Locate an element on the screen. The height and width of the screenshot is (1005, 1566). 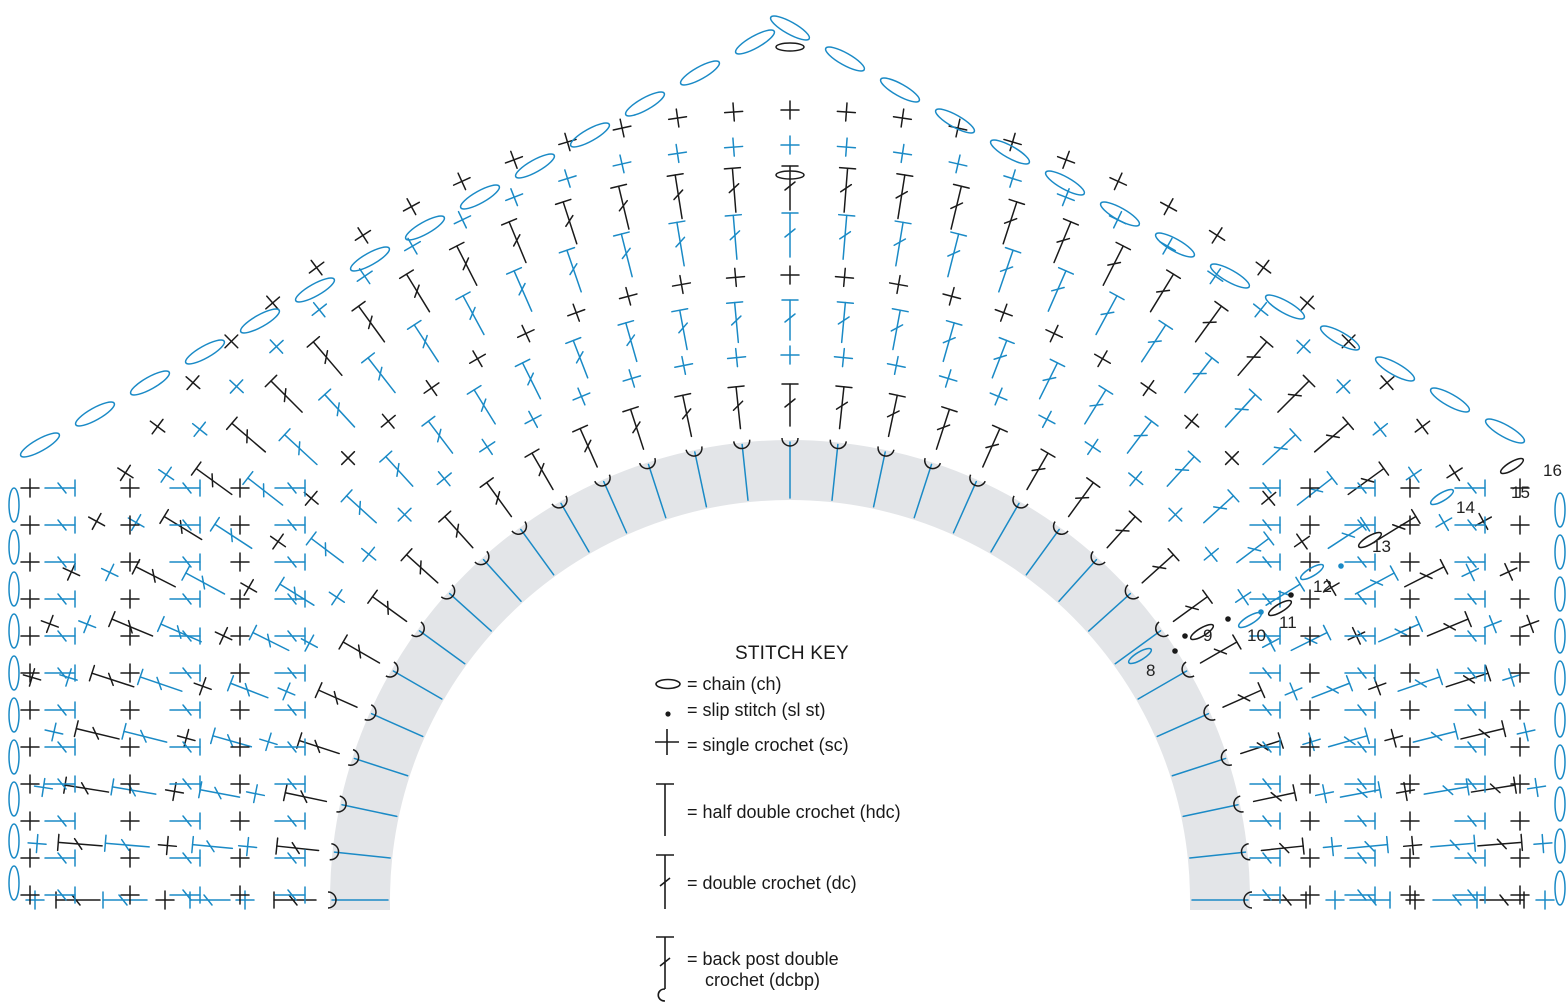
single-crochet-icon is located at coordinates (667, 742).